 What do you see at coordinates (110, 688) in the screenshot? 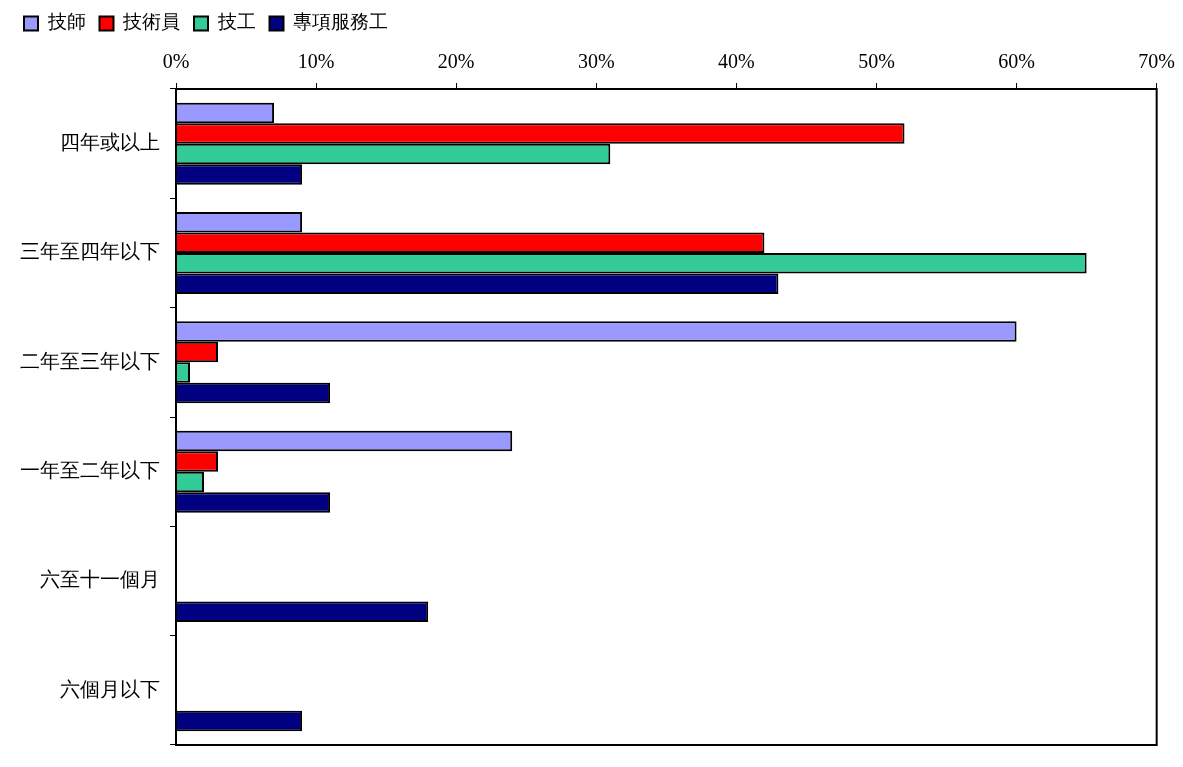
I see `y-tick-label: 六個月以下` at bounding box center [110, 688].